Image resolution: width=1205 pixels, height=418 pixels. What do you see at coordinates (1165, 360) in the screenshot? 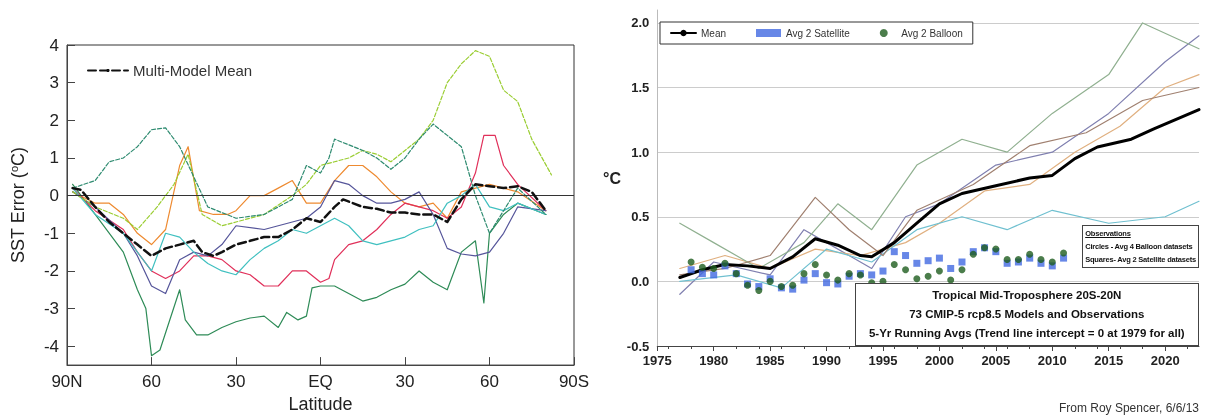
I see `x-tick-label: 2020` at bounding box center [1165, 360].